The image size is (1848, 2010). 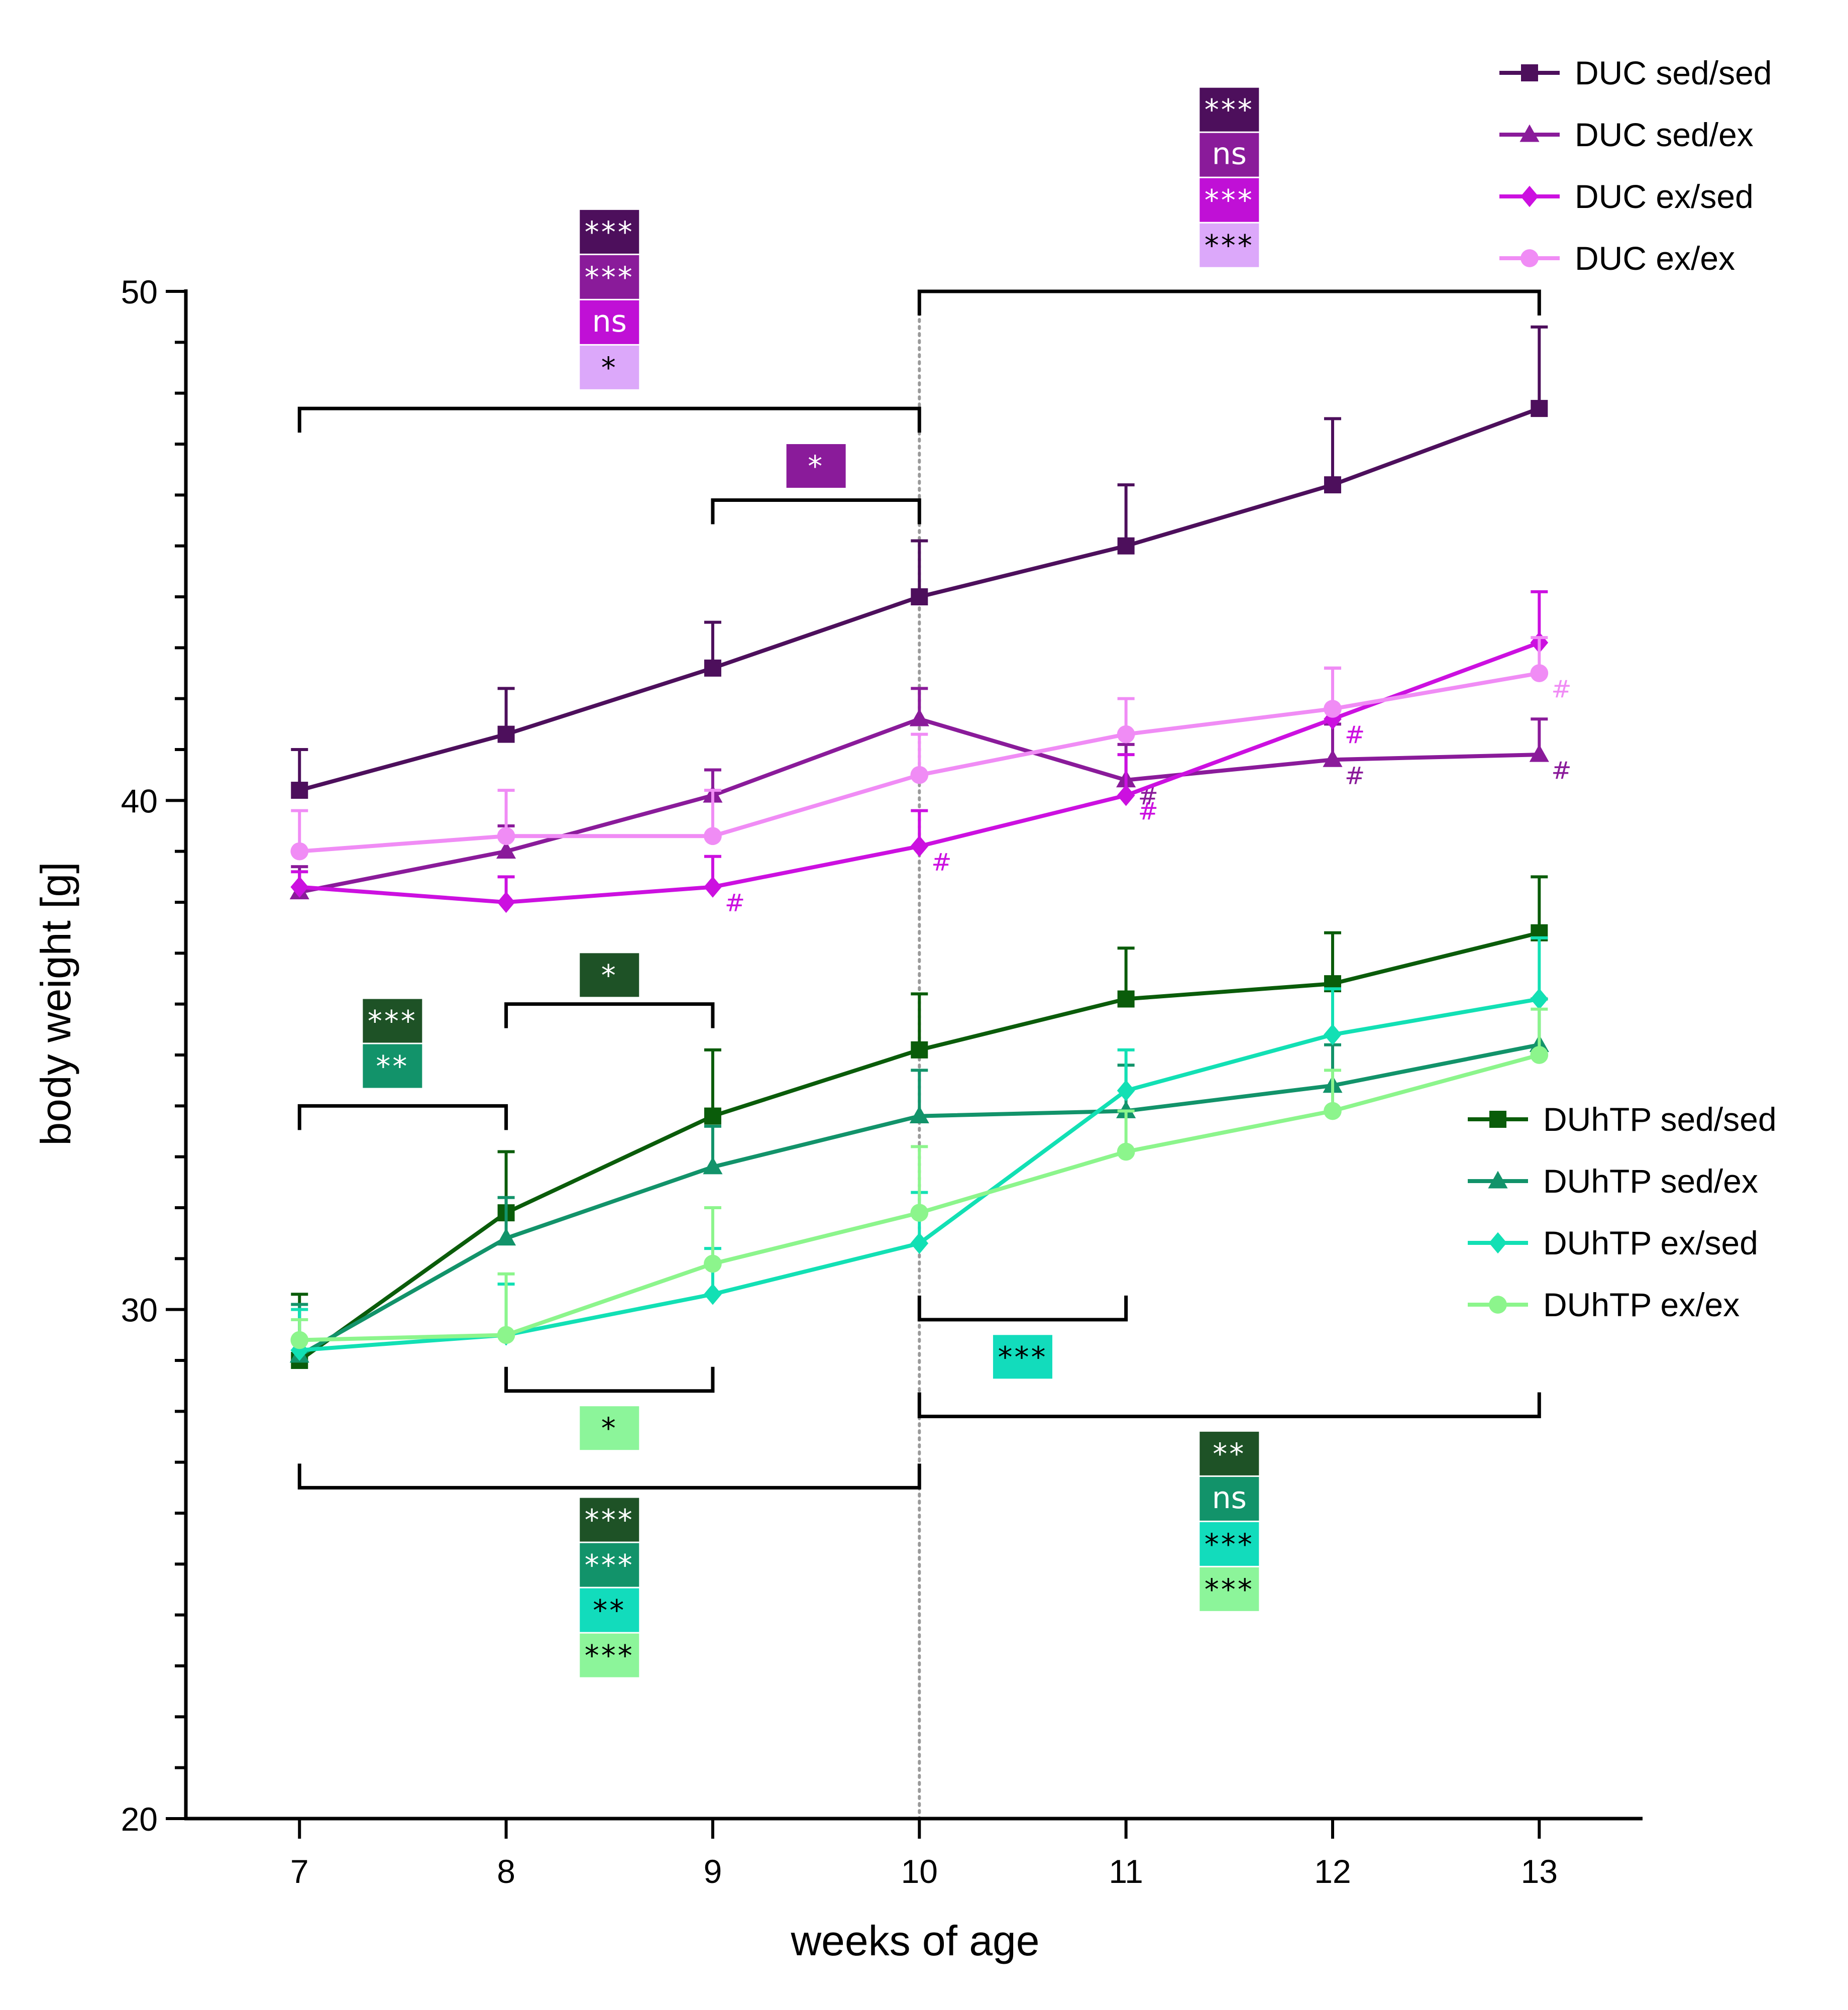 I want to click on significance-bracket-duhtp-8-9-top, so click(x=609, y=1015).